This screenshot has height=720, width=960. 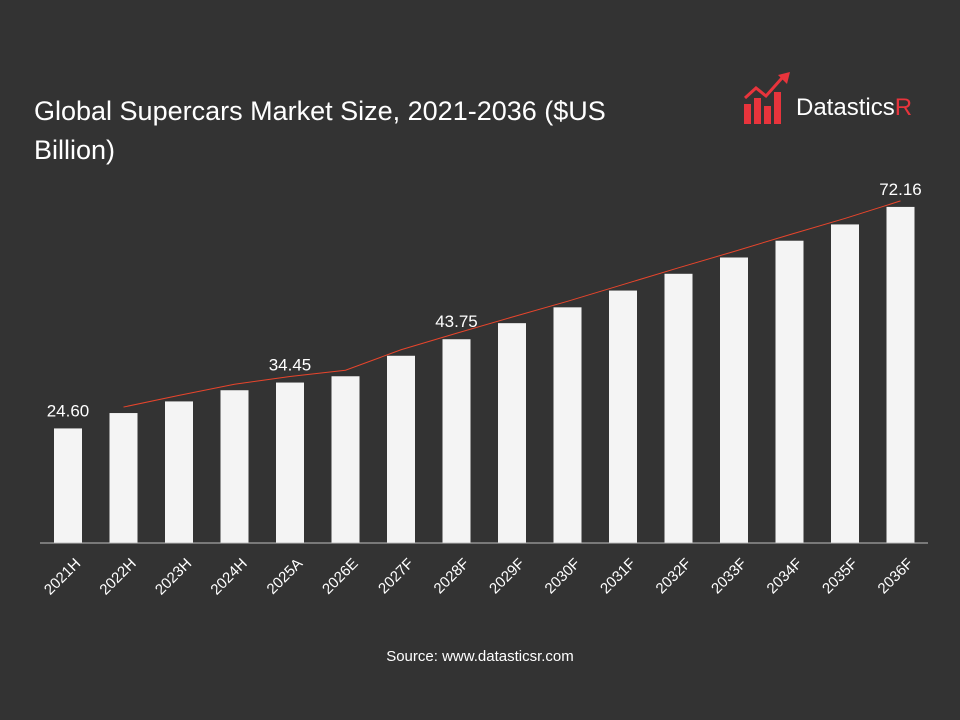 I want to click on bar-2021H, so click(x=68, y=485).